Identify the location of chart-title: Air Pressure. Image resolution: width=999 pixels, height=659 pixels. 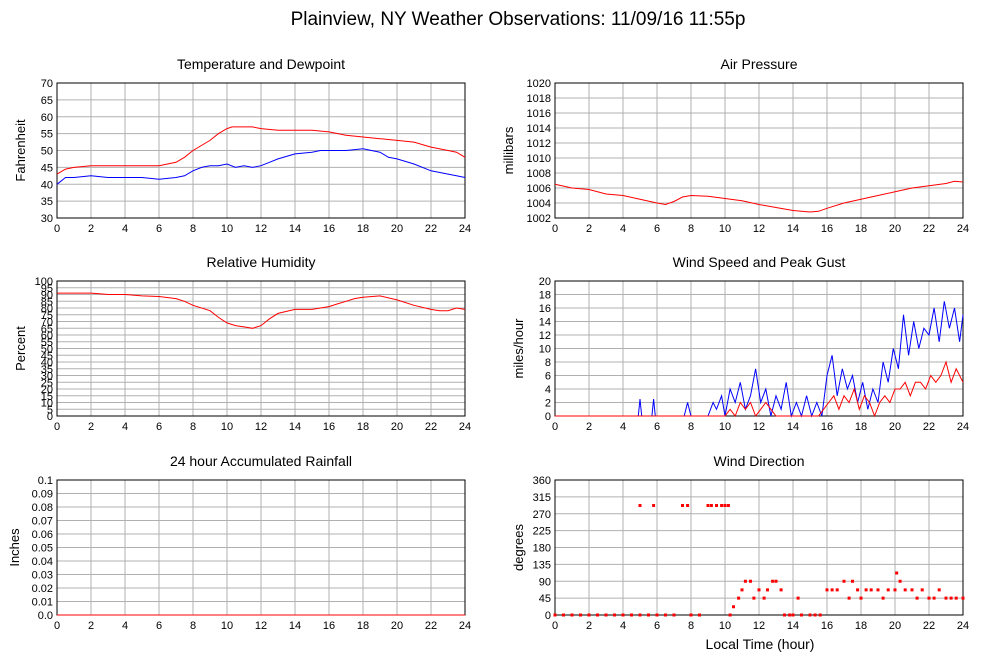
(758, 64).